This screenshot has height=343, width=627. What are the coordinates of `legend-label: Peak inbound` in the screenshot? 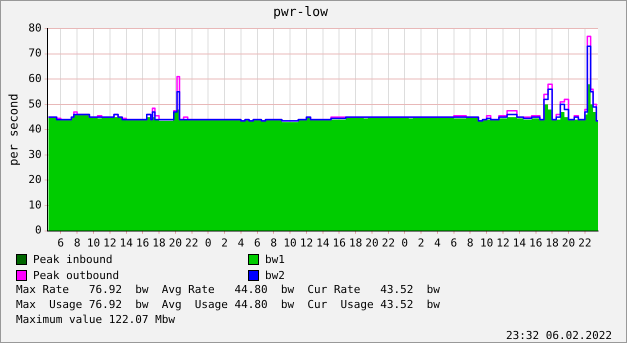 It's located at (72, 259).